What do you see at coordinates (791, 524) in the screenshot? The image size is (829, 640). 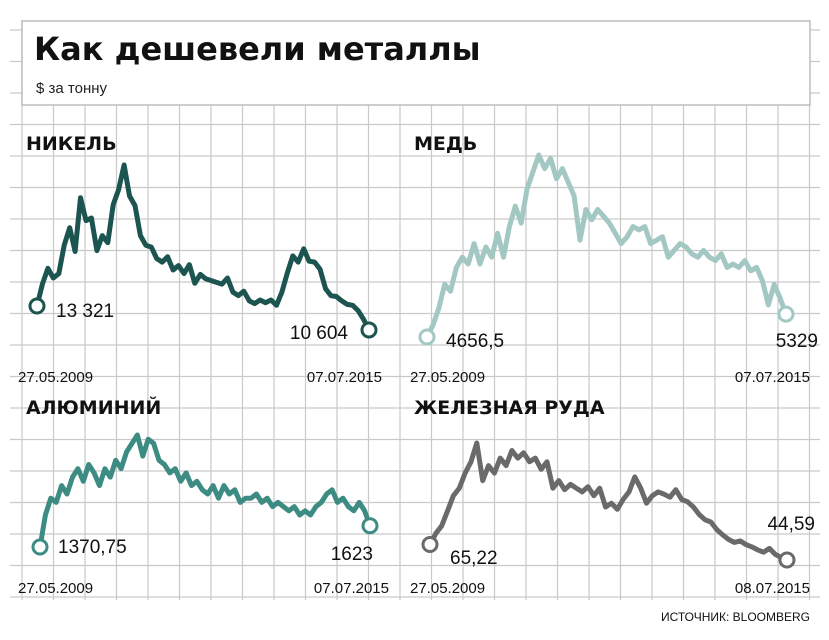 I see `end-value-label: 44,59` at bounding box center [791, 524].